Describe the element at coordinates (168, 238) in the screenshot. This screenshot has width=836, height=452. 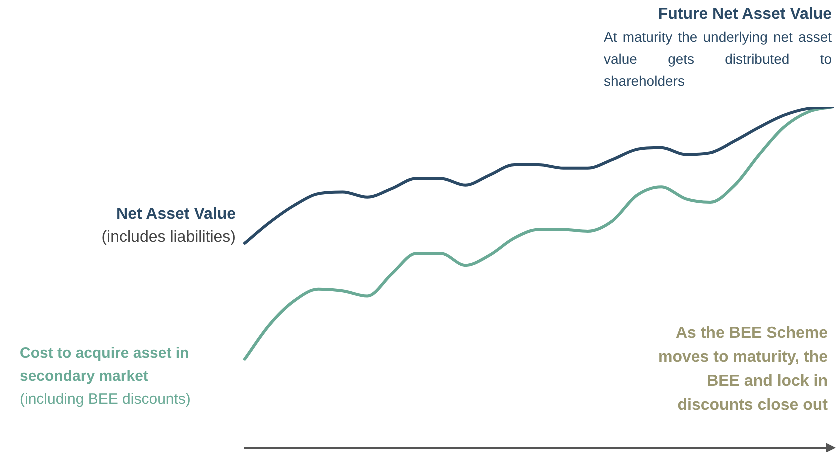
I see `text: (includes liabilities)` at that location.